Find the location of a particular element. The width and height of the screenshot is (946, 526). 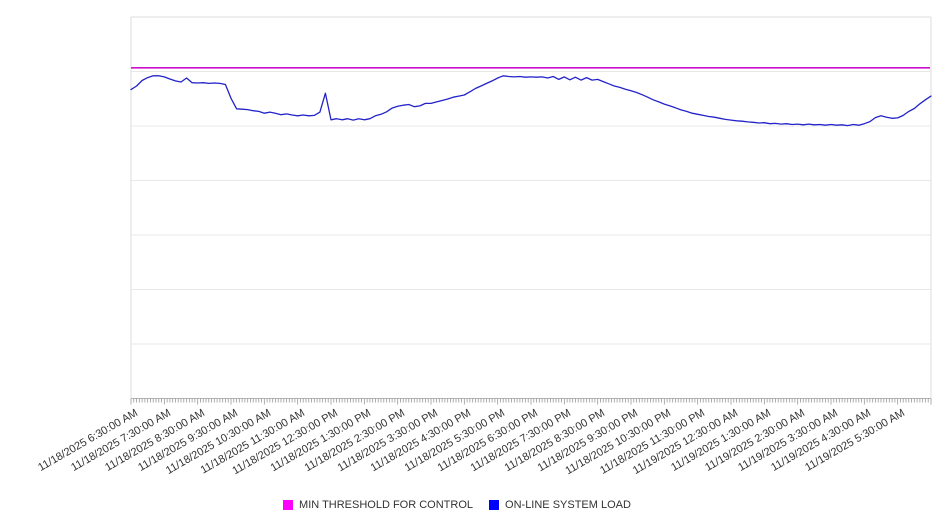

legend-item-min-threshold: MIN THRESHOLD FOR CONTROL is located at coordinates (378, 505).